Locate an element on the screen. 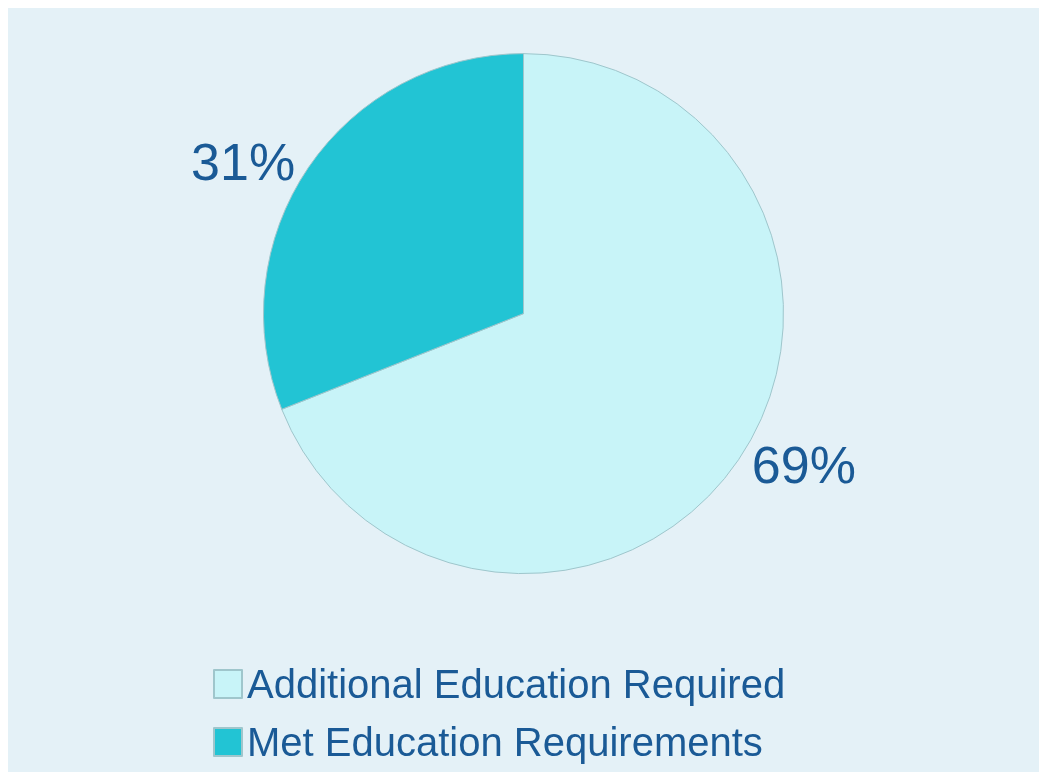 This screenshot has width=1047, height=780. legend-label: Met Education Requirements is located at coordinates (505, 742).